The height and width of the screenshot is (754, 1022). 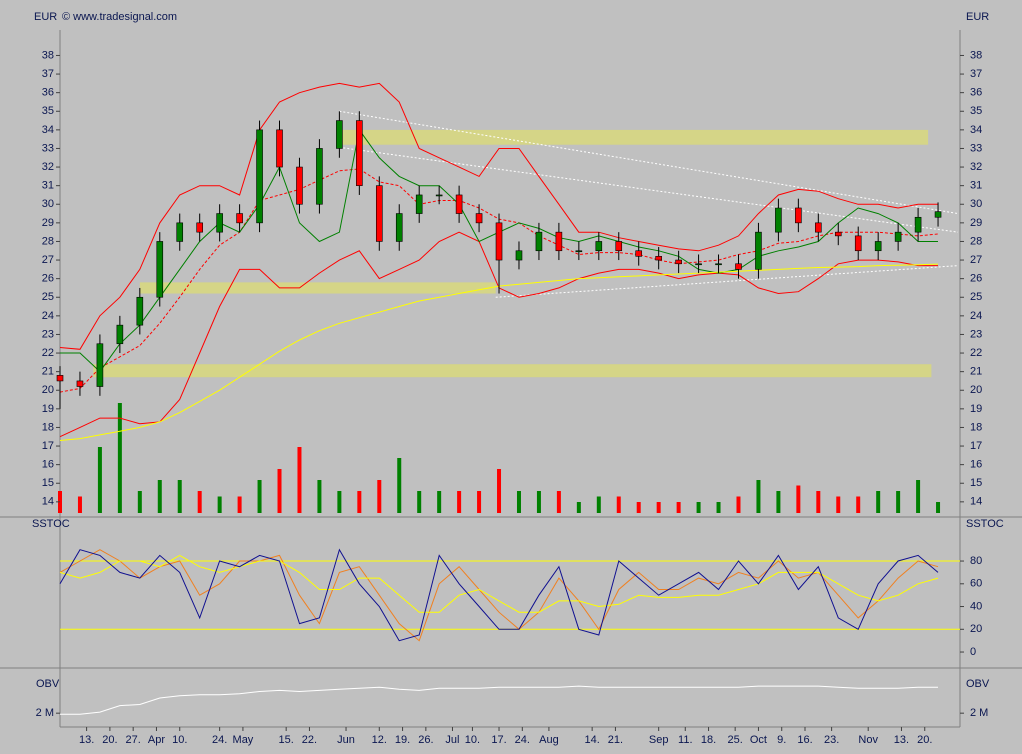 What do you see at coordinates (549, 740) in the screenshot?
I see `x-tick-label: Aug` at bounding box center [549, 740].